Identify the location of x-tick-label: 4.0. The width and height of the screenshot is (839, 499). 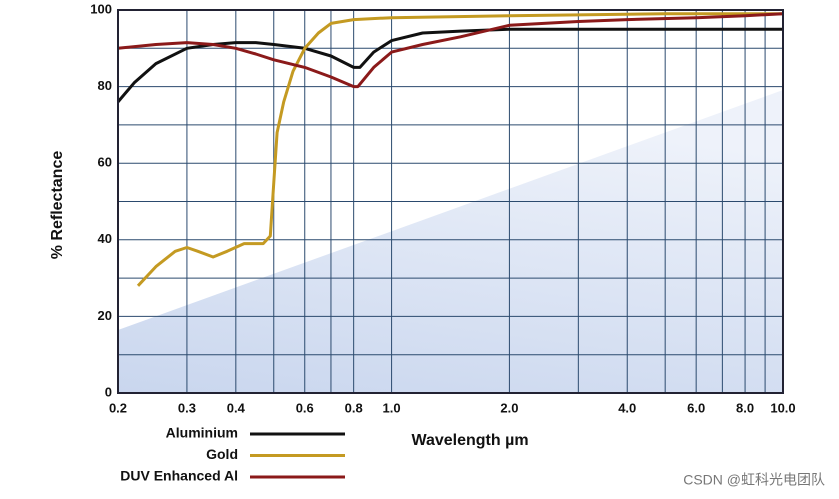
(627, 407).